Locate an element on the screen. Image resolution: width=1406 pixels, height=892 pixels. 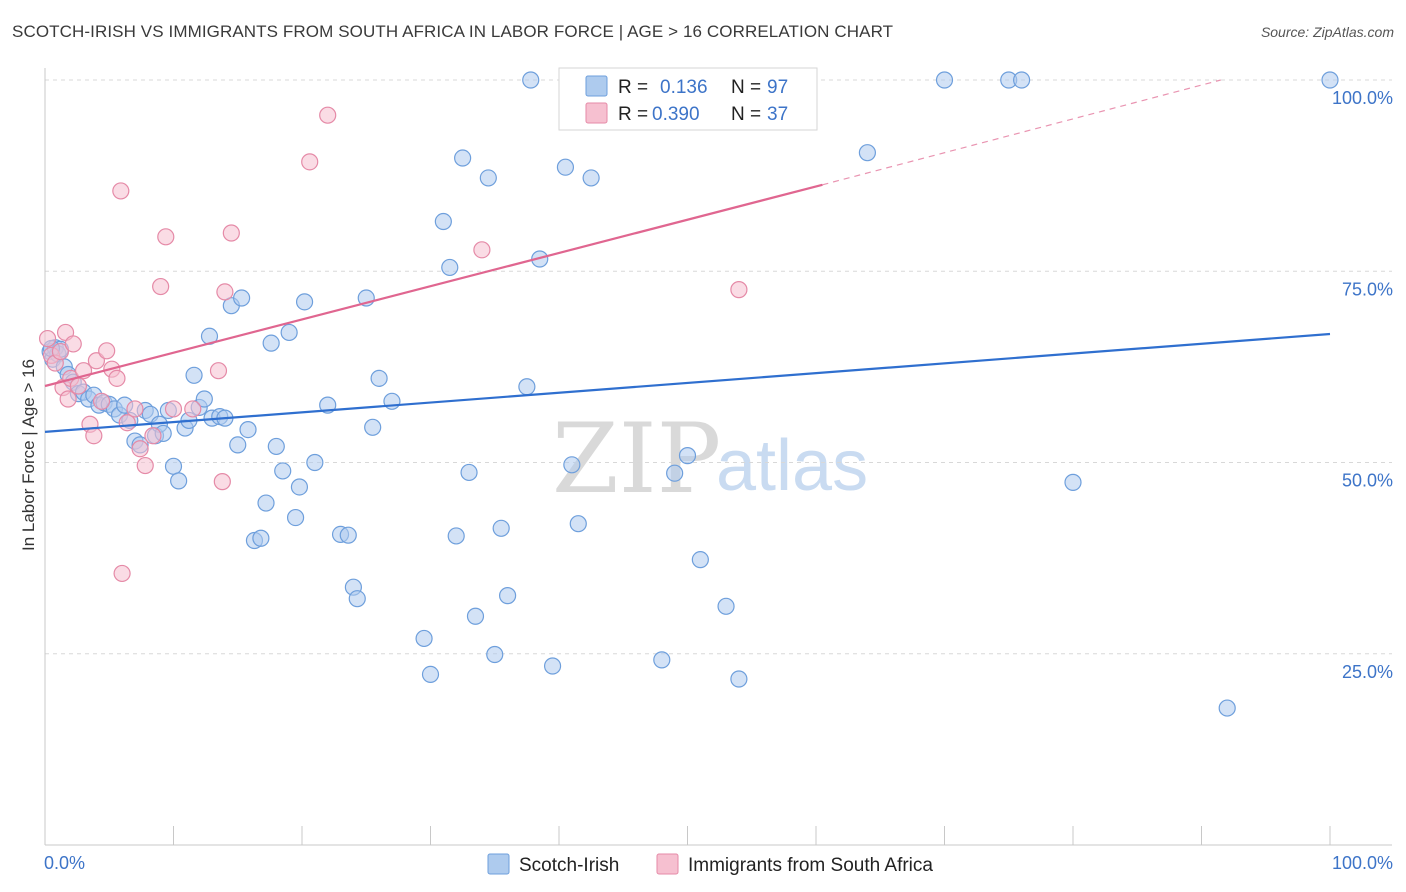
legend-n-label-blue: N = is located at coordinates (746, 87).